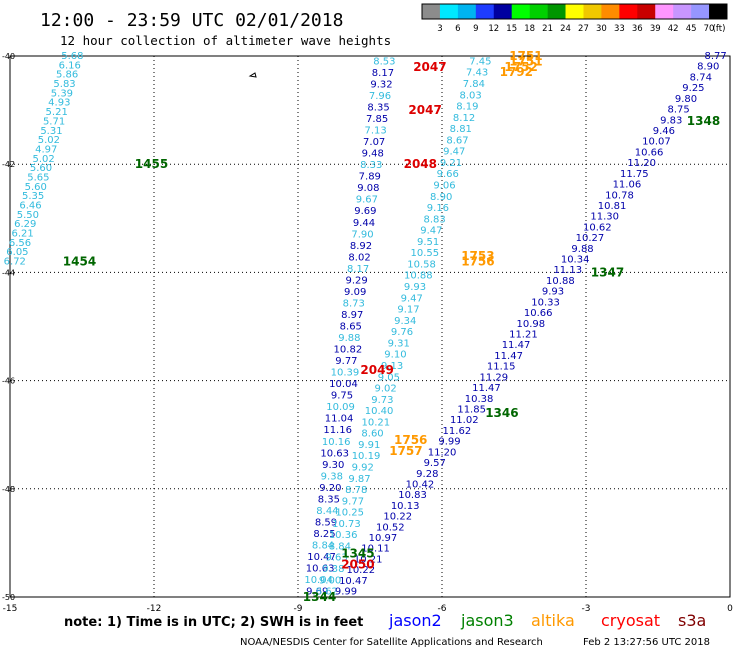  What do you see at coordinates (345, 373) in the screenshot?
I see `swh-value: 10.39` at bounding box center [345, 373].